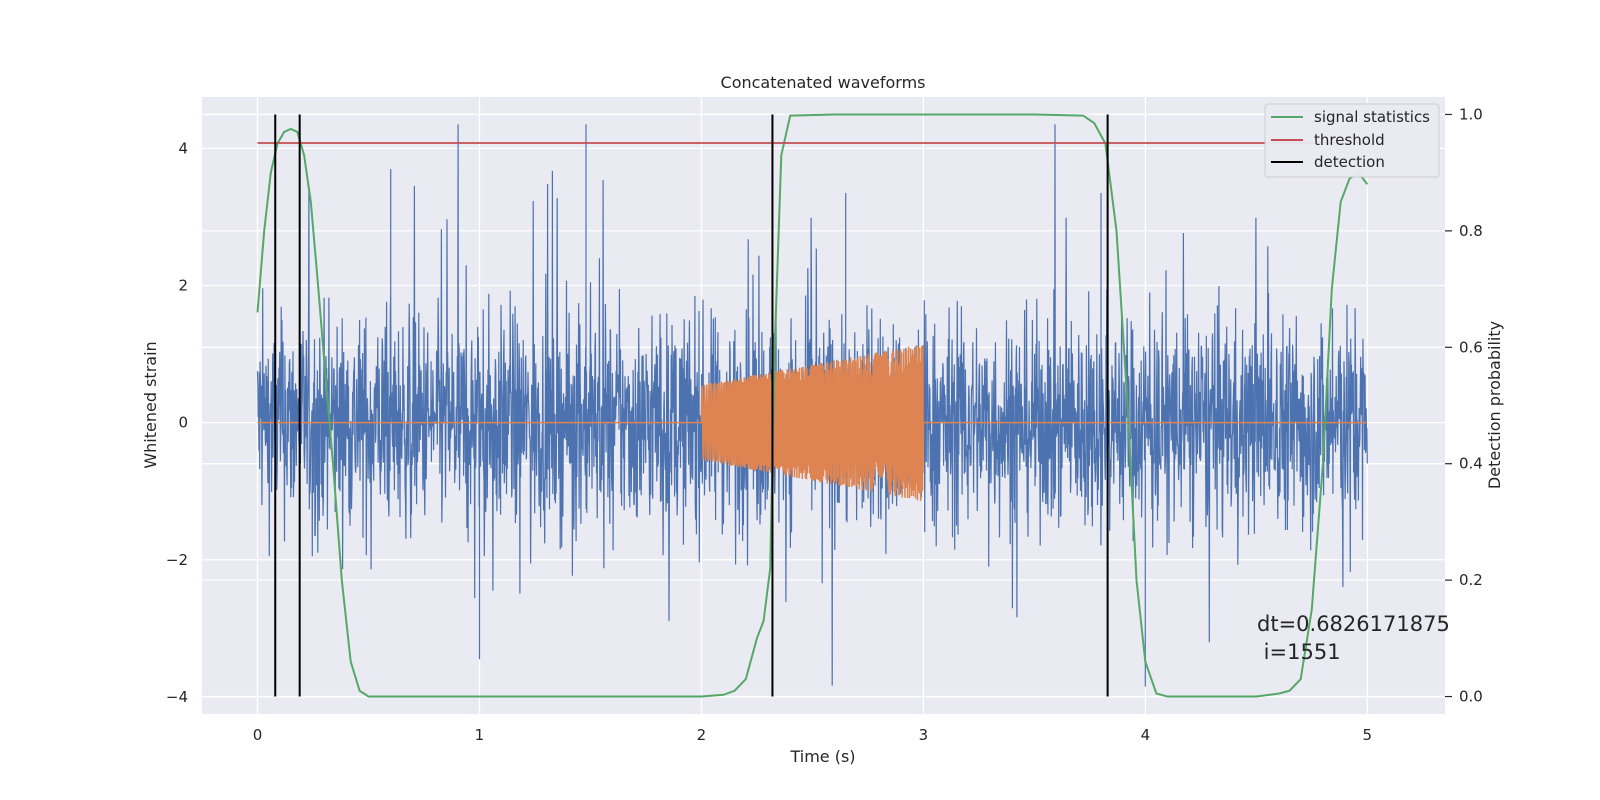 This screenshot has height=800, width=1600. I want to click on injection-series, so click(812, 422).